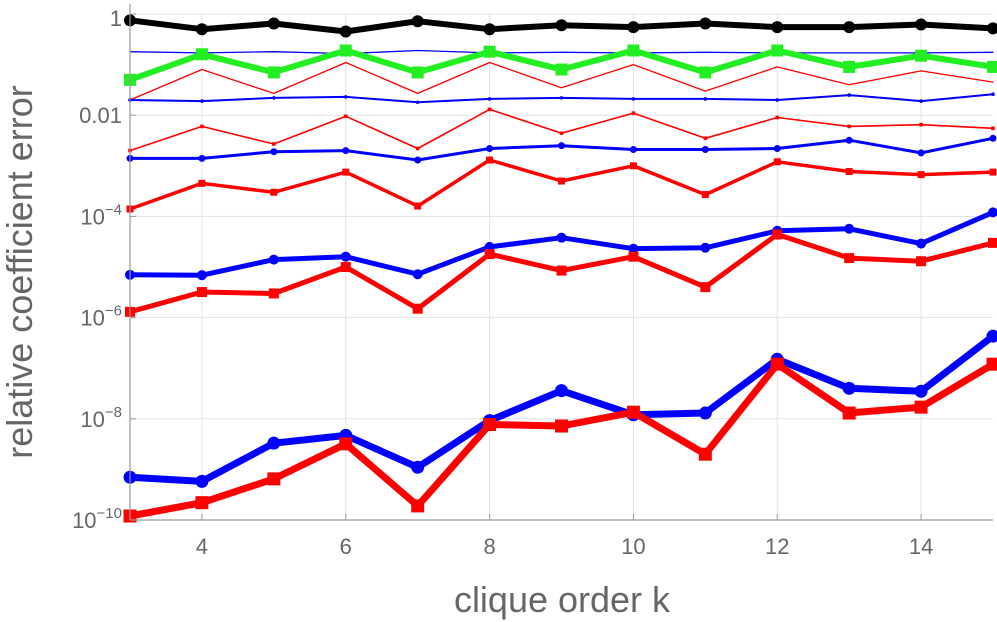 This screenshot has width=997, height=622. What do you see at coordinates (489, 546) in the screenshot?
I see `x-tick-label: 8` at bounding box center [489, 546].